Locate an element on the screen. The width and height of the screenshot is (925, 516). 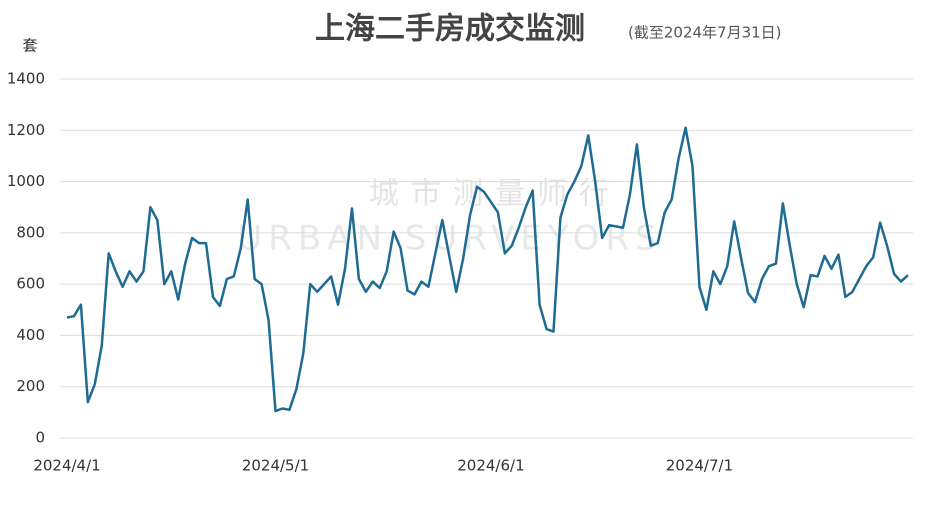
y-tick-label: 600 is located at coordinates (30, 284).